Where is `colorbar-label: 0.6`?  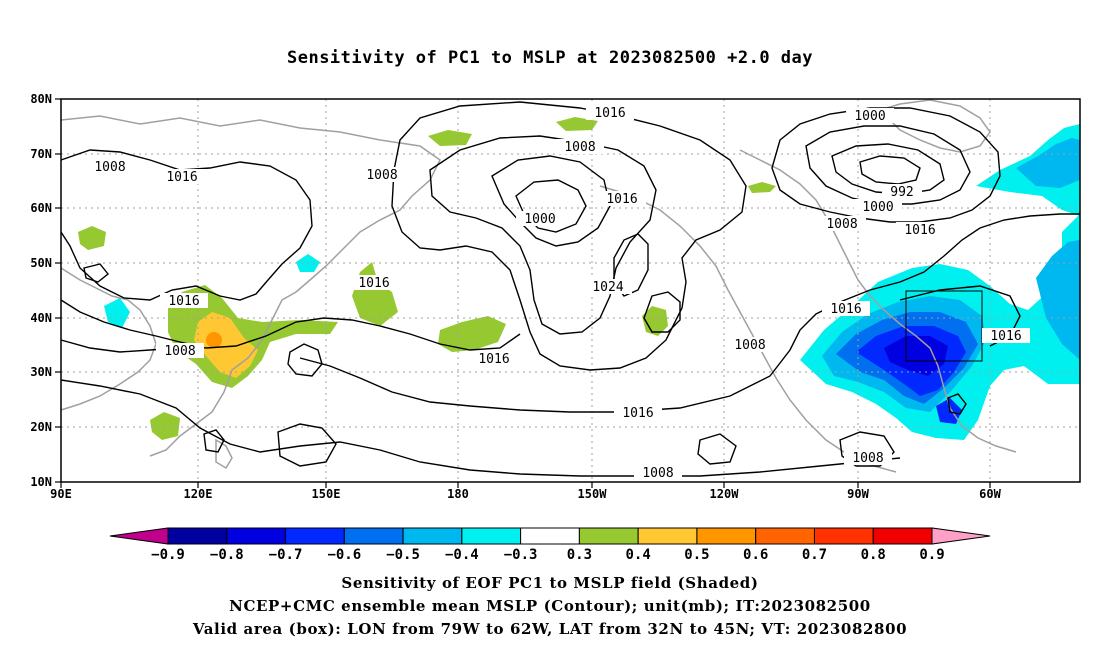
colorbar-label: 0.6 is located at coordinates (755, 555).